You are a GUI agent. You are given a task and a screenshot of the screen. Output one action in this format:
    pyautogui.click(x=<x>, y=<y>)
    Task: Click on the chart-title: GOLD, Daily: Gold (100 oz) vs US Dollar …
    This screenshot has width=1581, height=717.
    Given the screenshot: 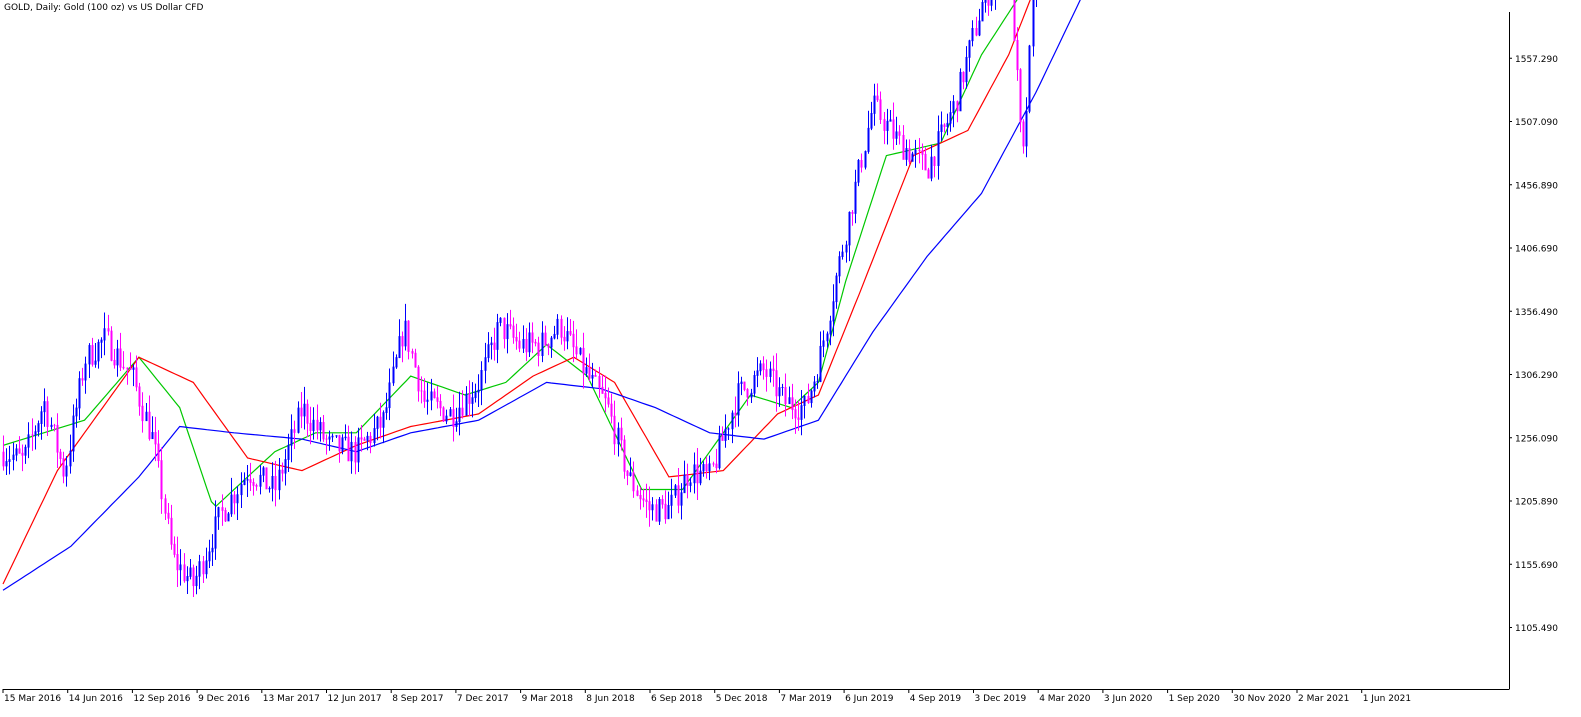 What is the action you would take?
    pyautogui.click(x=104, y=8)
    